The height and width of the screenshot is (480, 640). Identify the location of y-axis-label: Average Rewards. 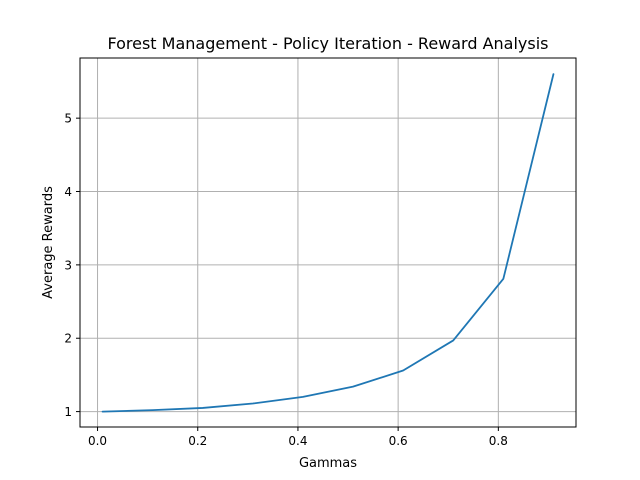
(48, 242).